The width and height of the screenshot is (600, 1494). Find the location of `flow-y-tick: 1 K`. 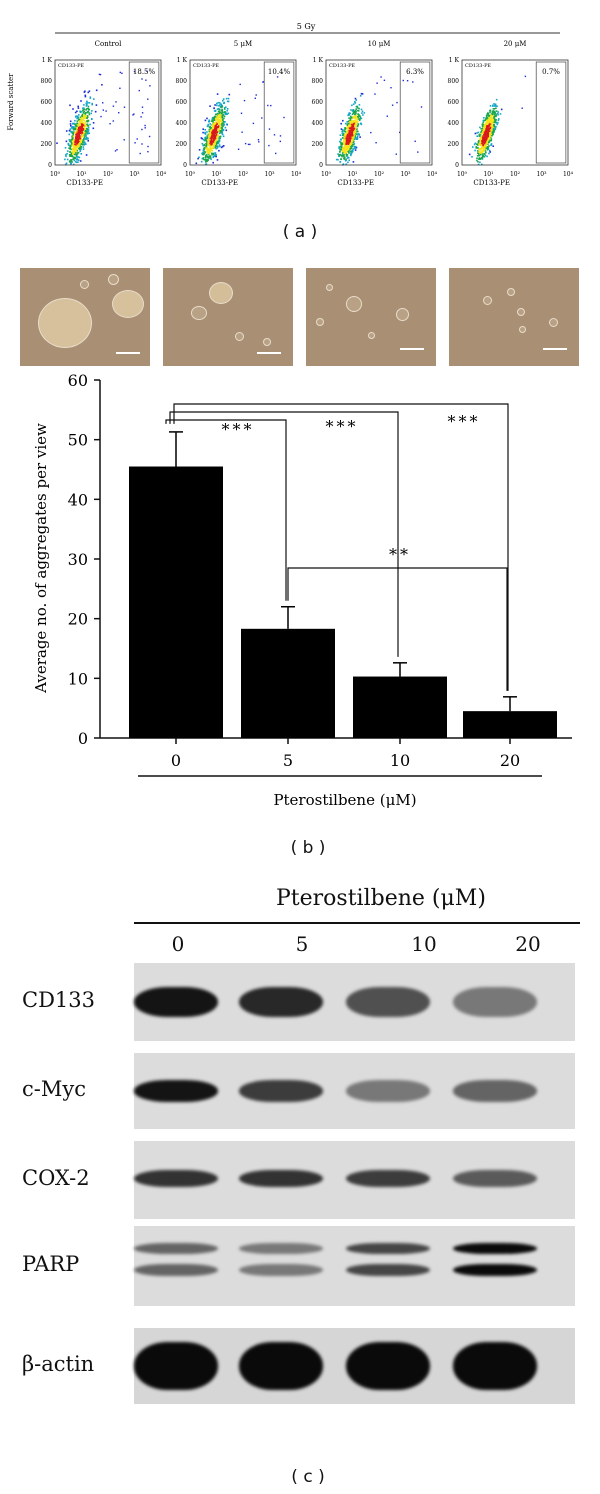

flow-y-tick: 1 K is located at coordinates (318, 60).